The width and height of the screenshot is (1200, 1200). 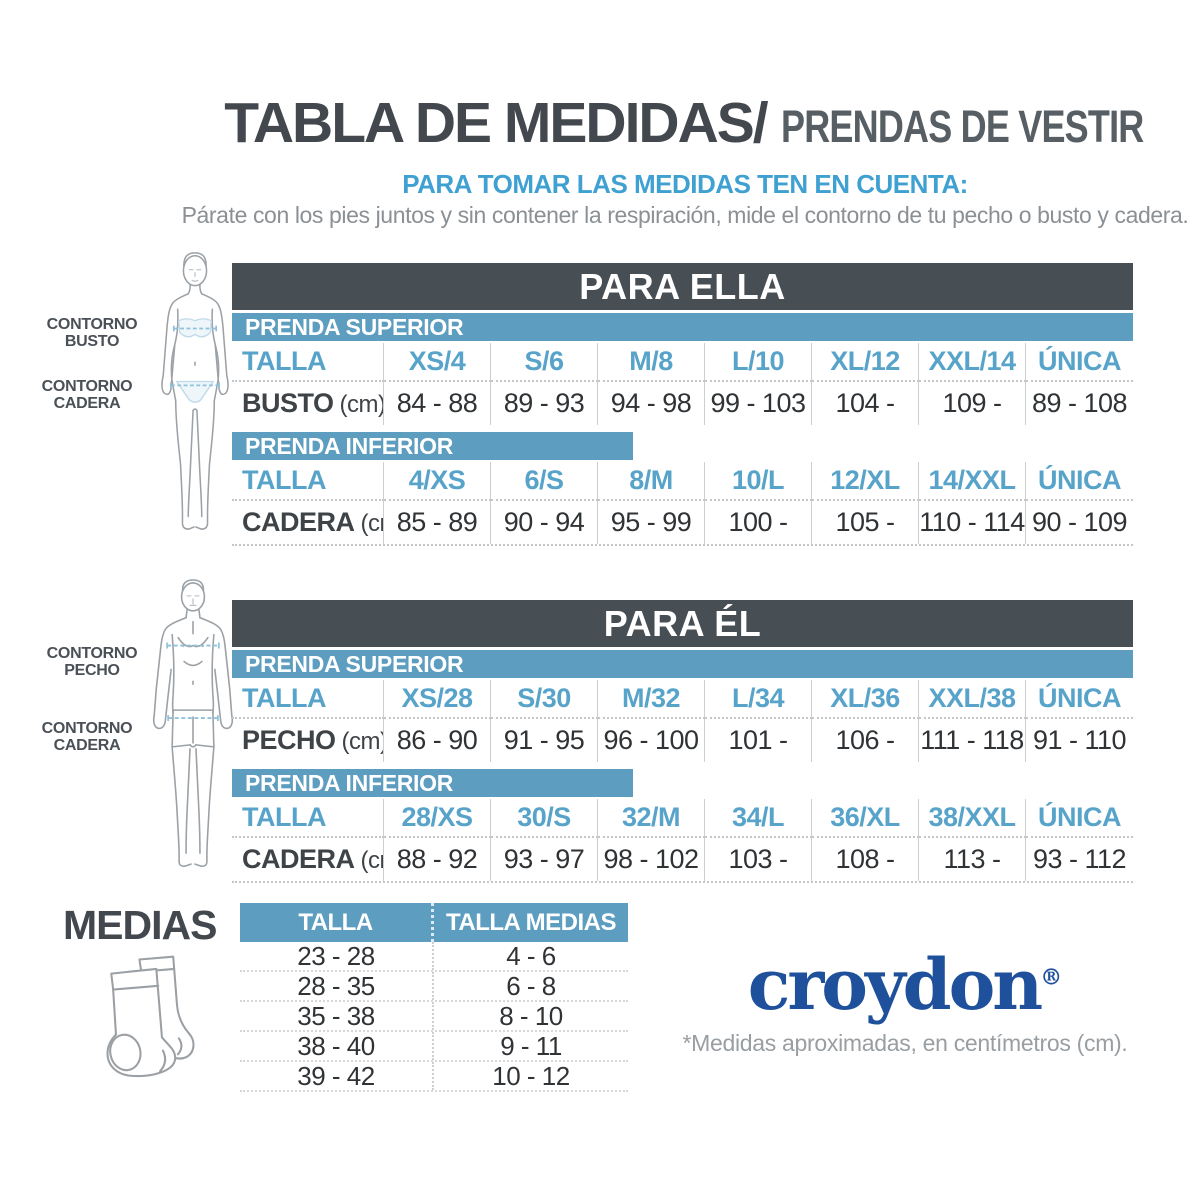 I want to click on value-cell: 85 - 89, so click(x=437, y=522).